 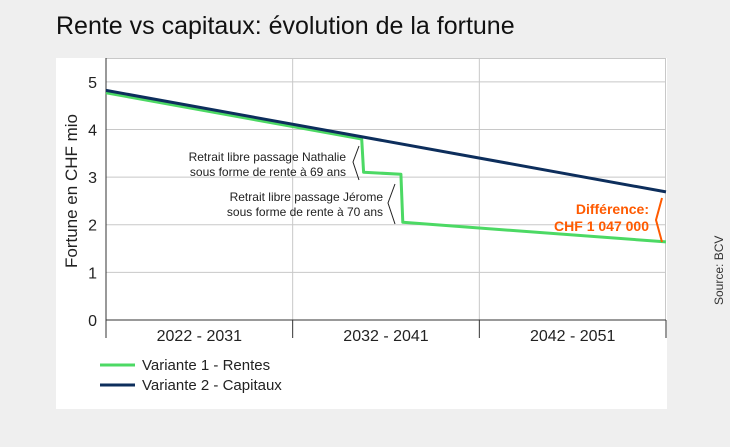 I want to click on annotation-difference-line1: Différence:, so click(x=612, y=209).